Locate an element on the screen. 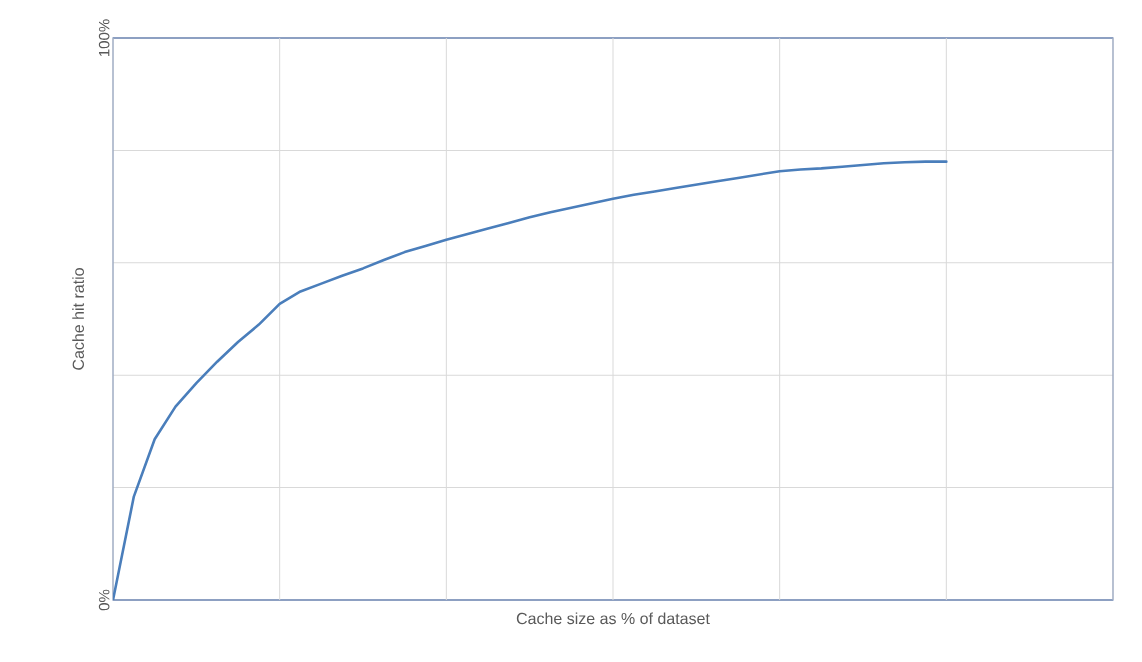  y-tick-label: 100% is located at coordinates (104, 38).